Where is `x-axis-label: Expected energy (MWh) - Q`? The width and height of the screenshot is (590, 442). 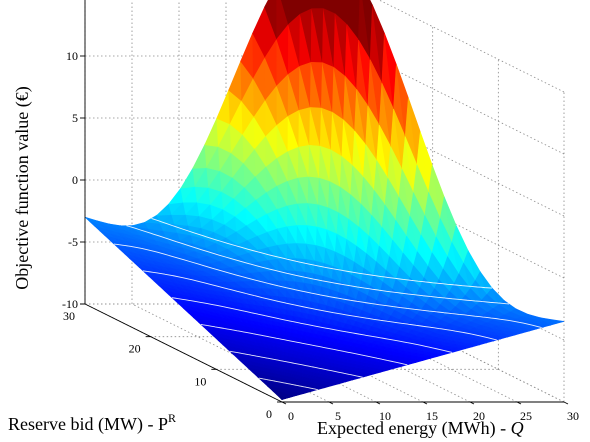
x-axis-label: Expected energy (MWh) - Q is located at coordinates (420, 428).